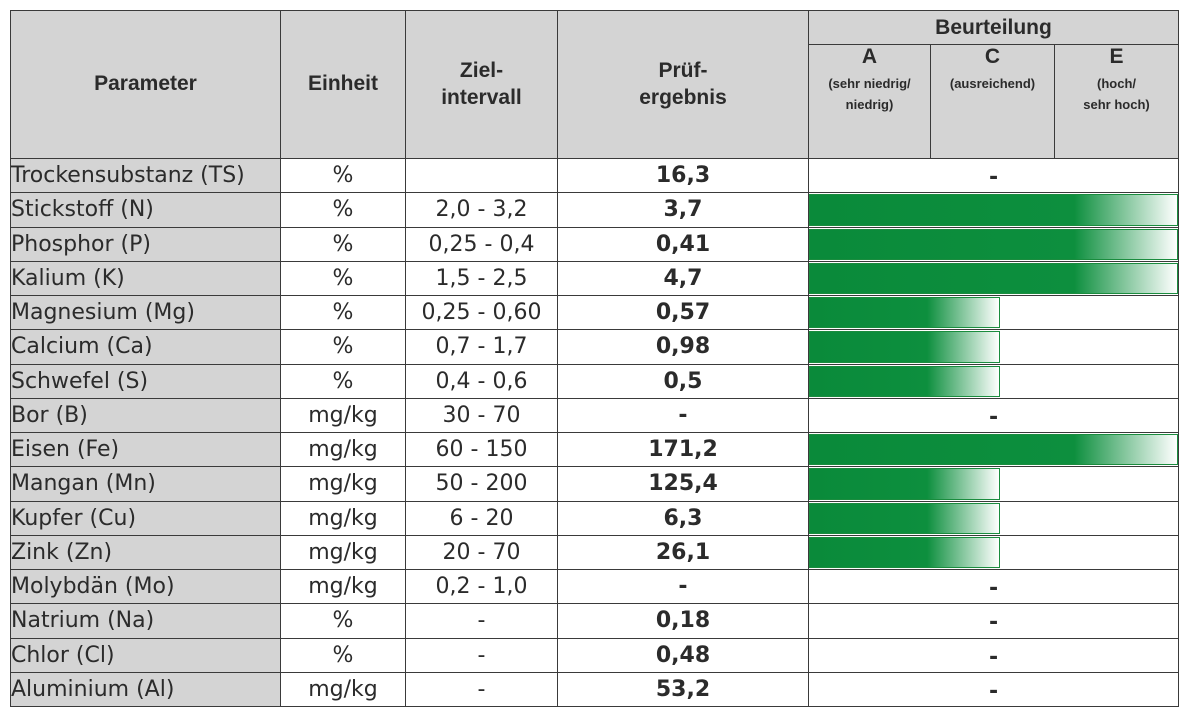  Describe the element at coordinates (145, 655) in the screenshot. I see `parameter-cell: Chlor (Cl)` at that location.